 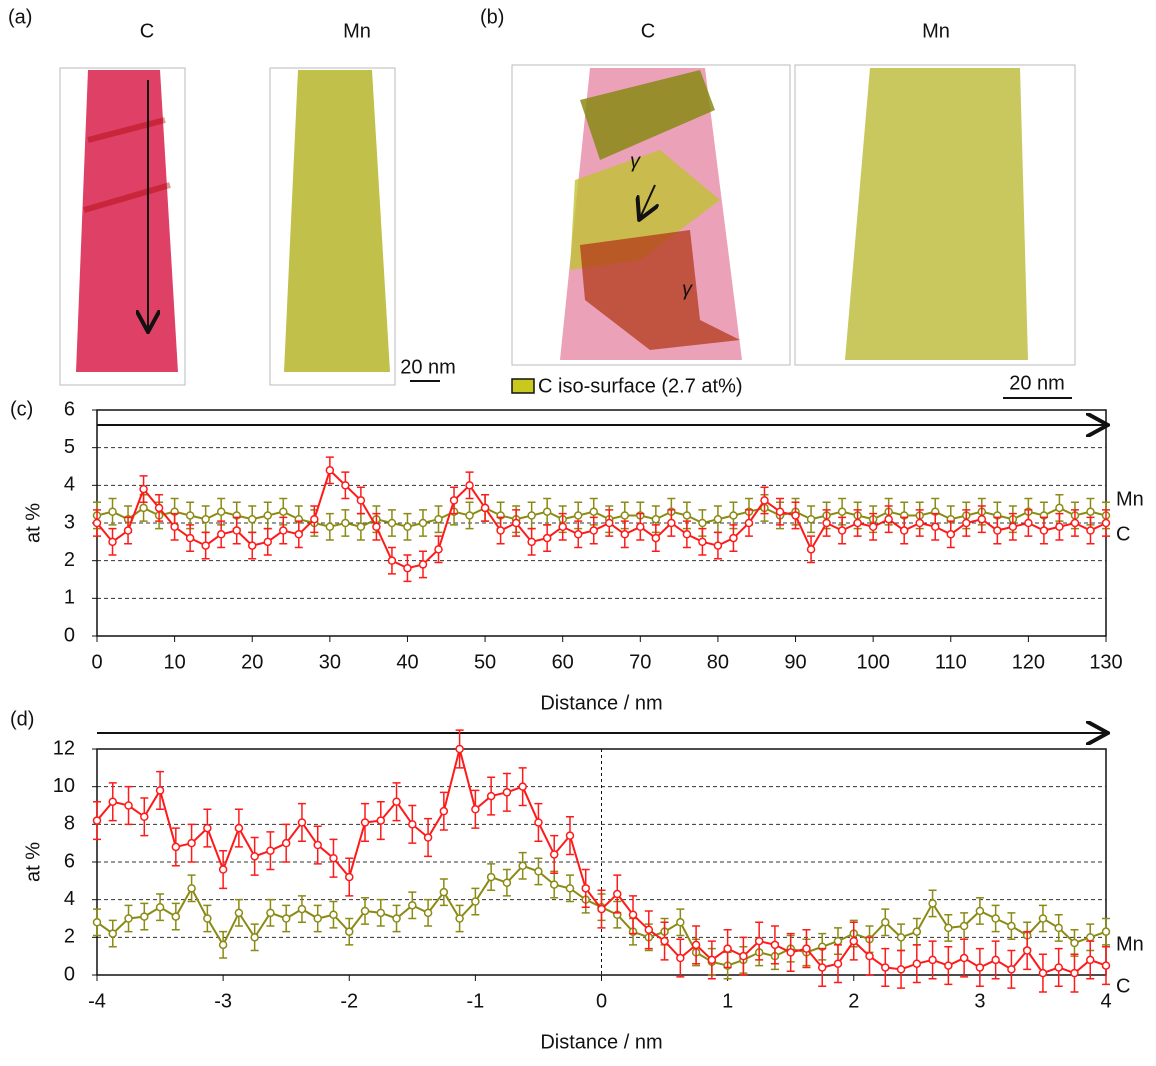 What do you see at coordinates (727, 1001) in the screenshot?
I see `x-tick-label: 1` at bounding box center [727, 1001].